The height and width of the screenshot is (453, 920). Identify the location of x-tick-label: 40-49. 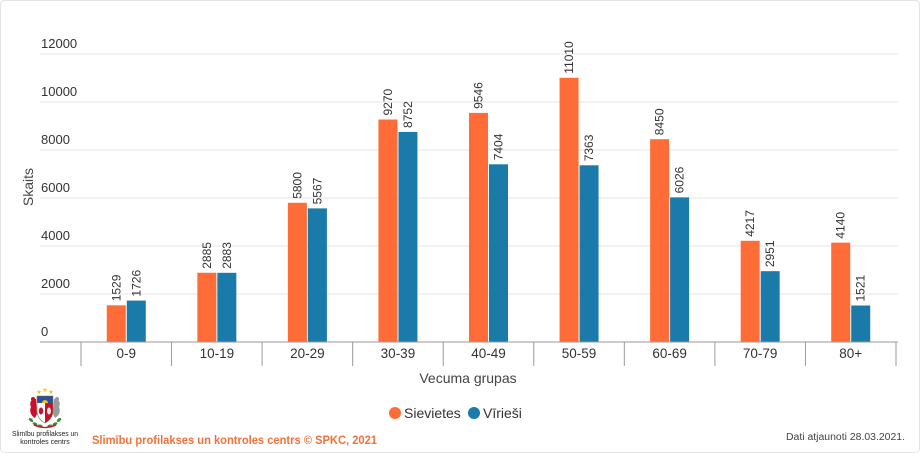
(488, 353).